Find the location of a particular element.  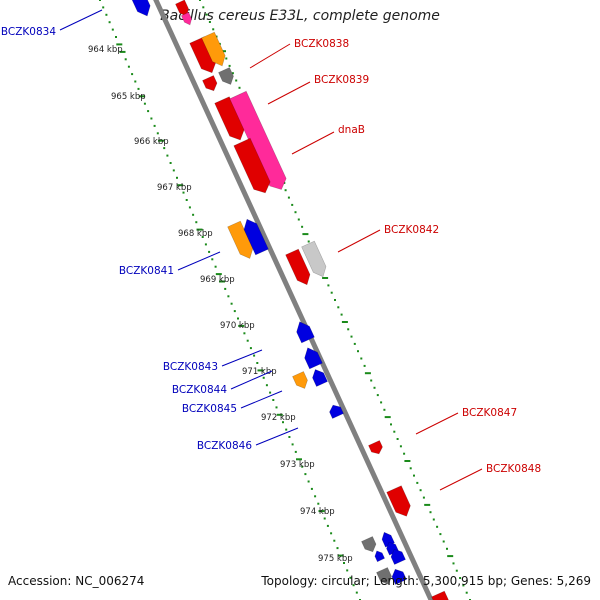

gene-label-bczk0846: BCZK0846 is located at coordinates (224, 446).